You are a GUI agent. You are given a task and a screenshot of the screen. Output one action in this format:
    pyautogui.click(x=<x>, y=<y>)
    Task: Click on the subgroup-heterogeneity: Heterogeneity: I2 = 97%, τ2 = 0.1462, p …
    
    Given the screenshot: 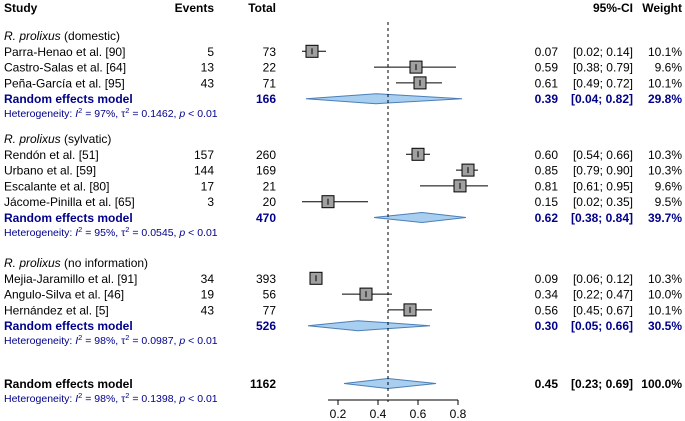 What is the action you would take?
    pyautogui.click(x=111, y=113)
    